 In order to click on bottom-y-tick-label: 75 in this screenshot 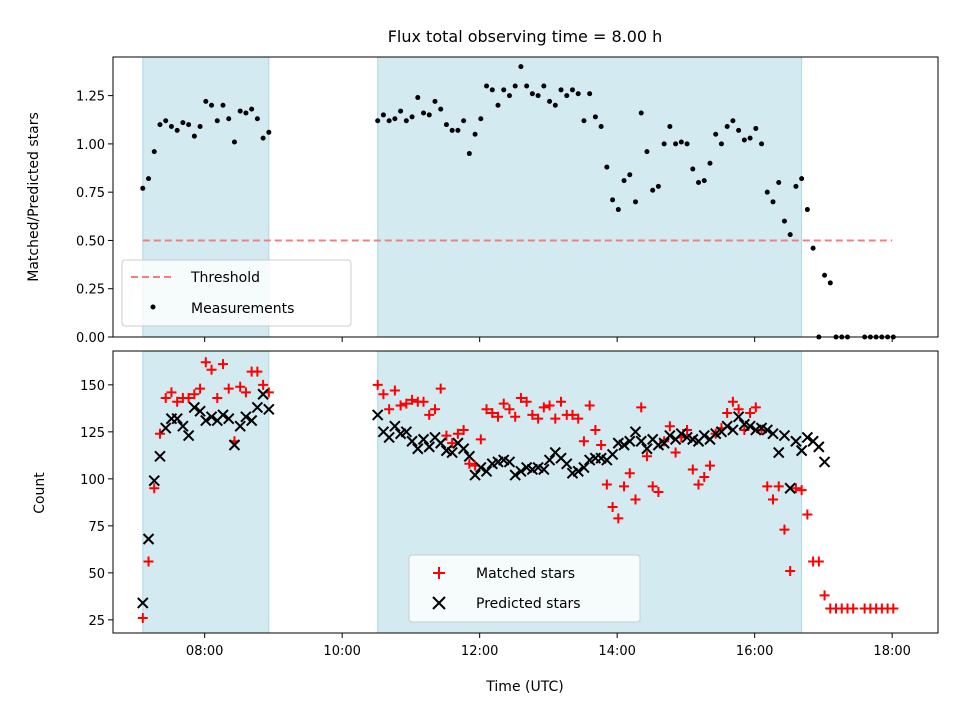, I will do `click(96, 527)`.